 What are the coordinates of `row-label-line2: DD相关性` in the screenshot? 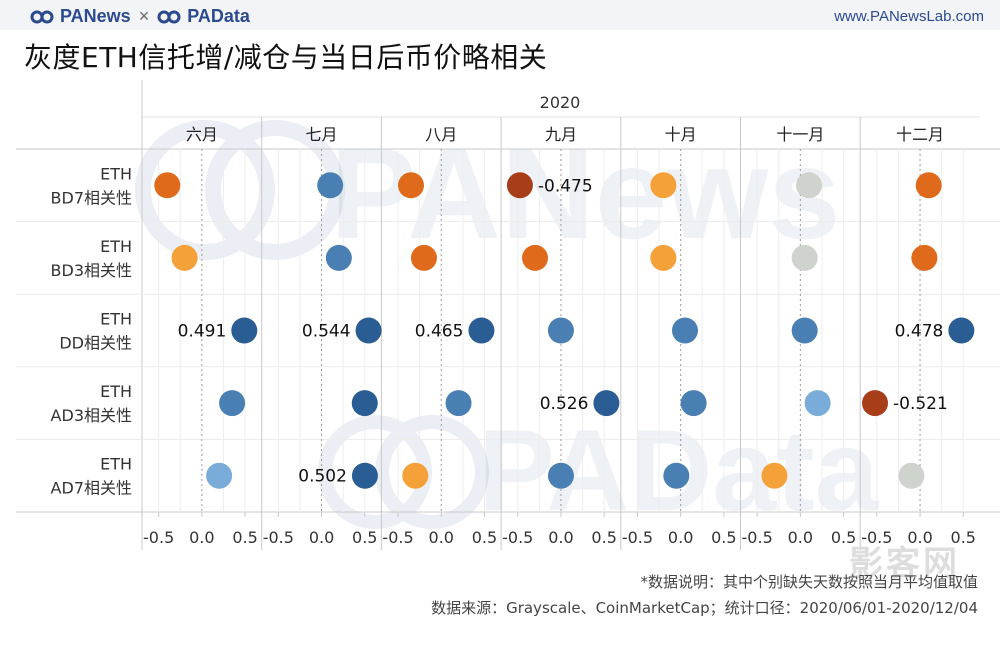 It's located at (95, 343).